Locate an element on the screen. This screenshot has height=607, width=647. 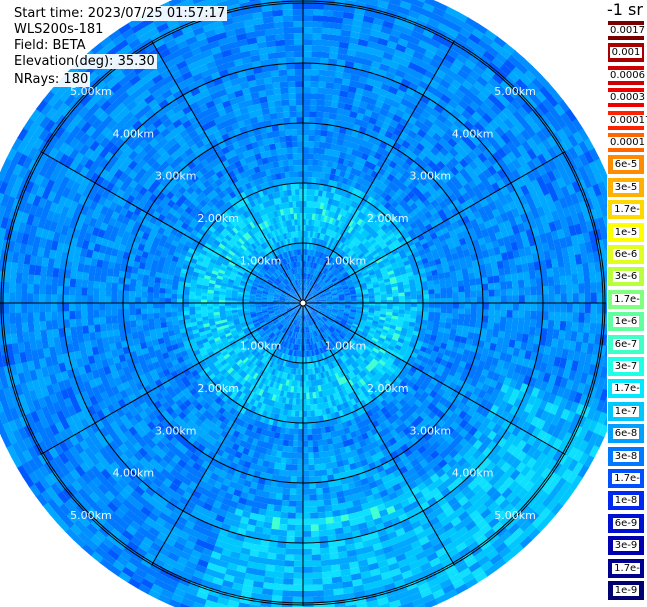
colorbar-label: 3e-5 is located at coordinates (626, 187).